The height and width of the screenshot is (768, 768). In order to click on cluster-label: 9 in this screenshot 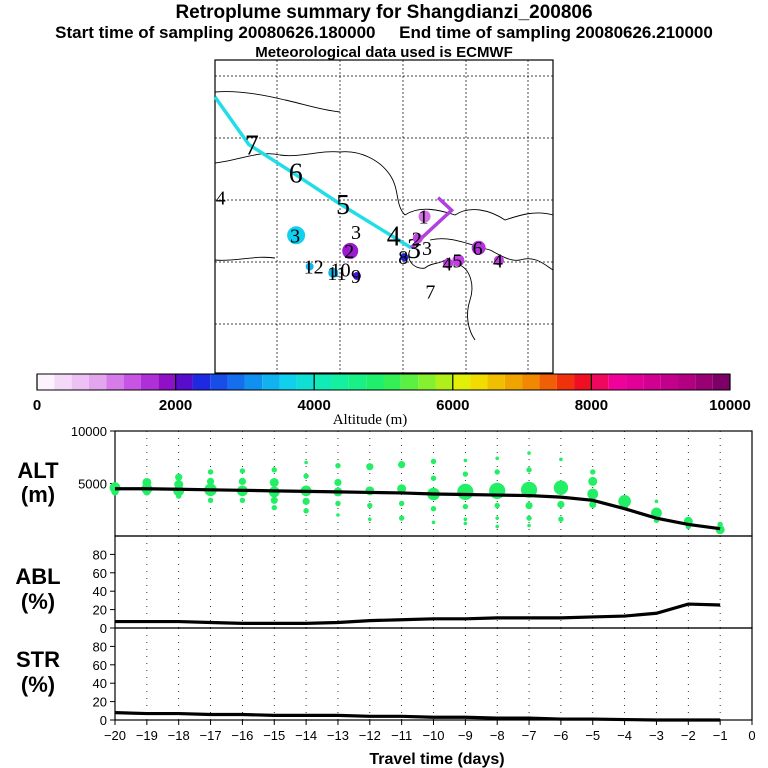, I will do `click(356, 277)`.